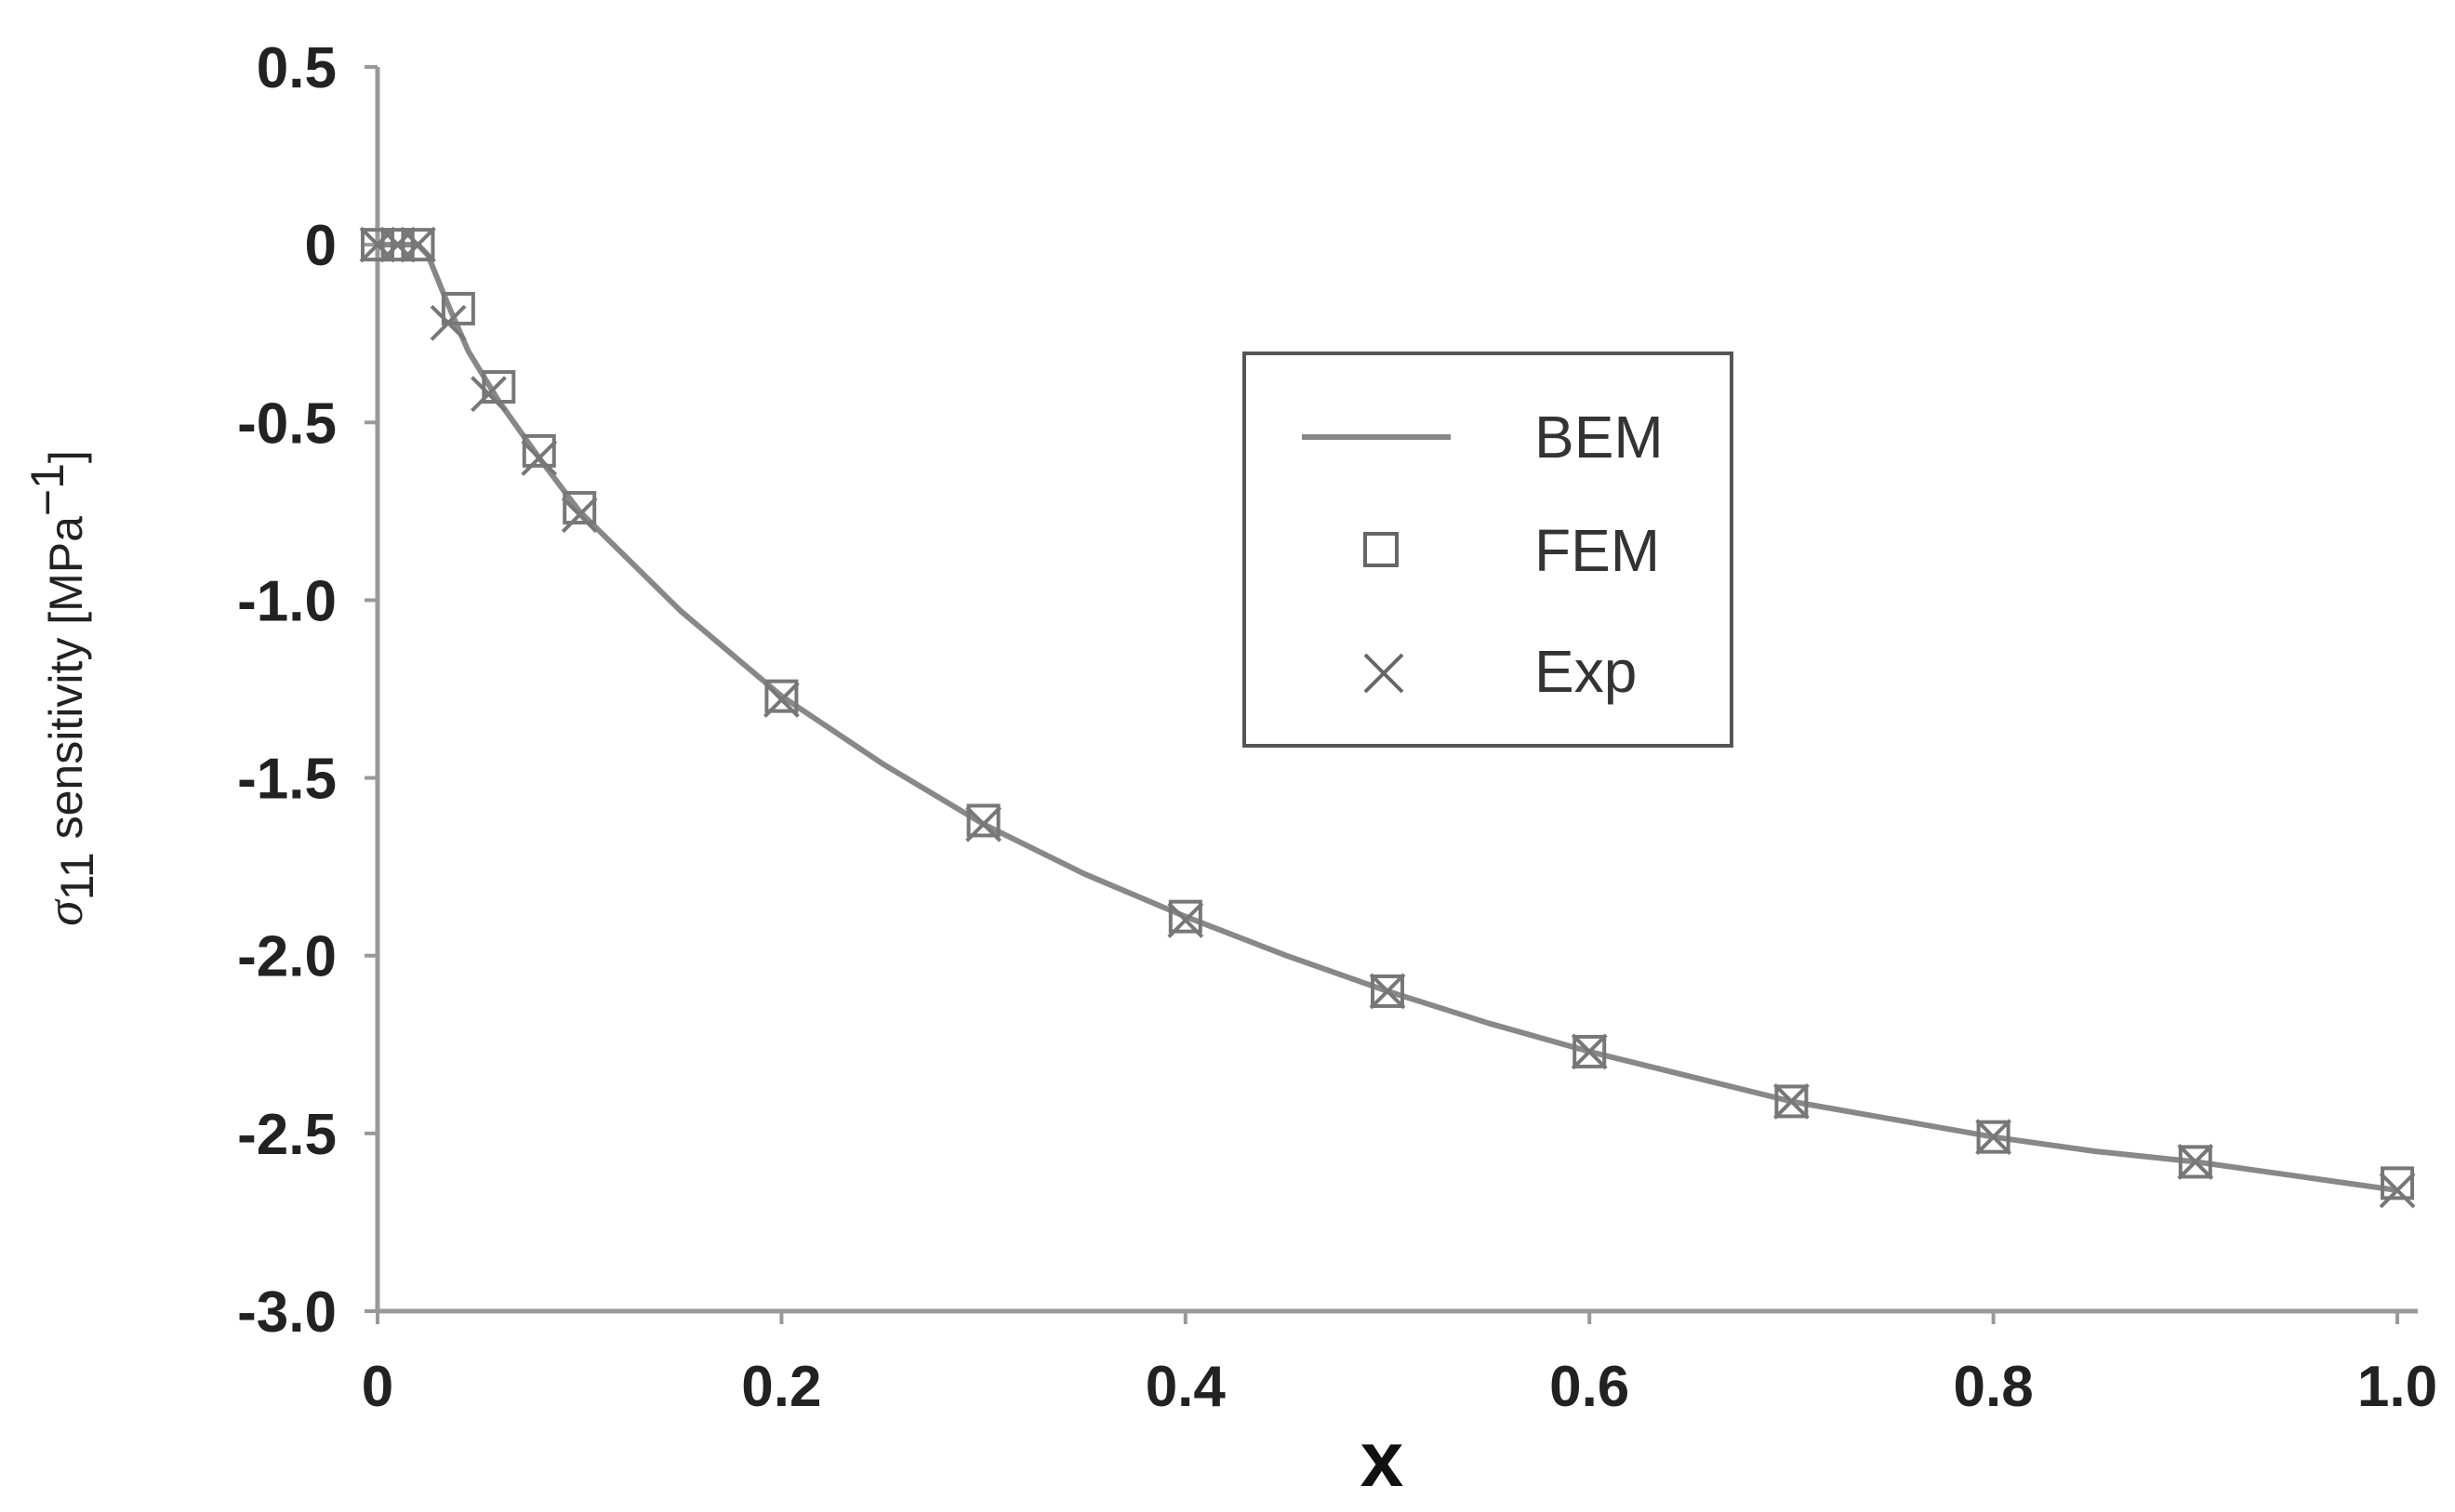  I want to click on y-tick-label: -2.0, so click(287, 957).